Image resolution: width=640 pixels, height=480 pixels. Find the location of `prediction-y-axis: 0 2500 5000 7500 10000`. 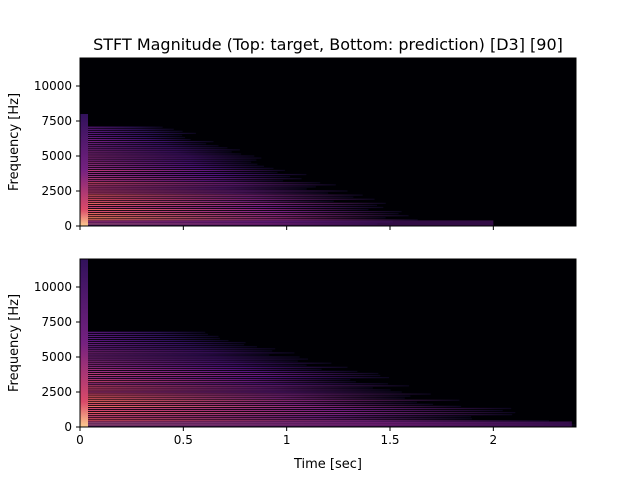

prediction-y-axis: 0 2500 5000 7500 10000 is located at coordinates (57, 357).